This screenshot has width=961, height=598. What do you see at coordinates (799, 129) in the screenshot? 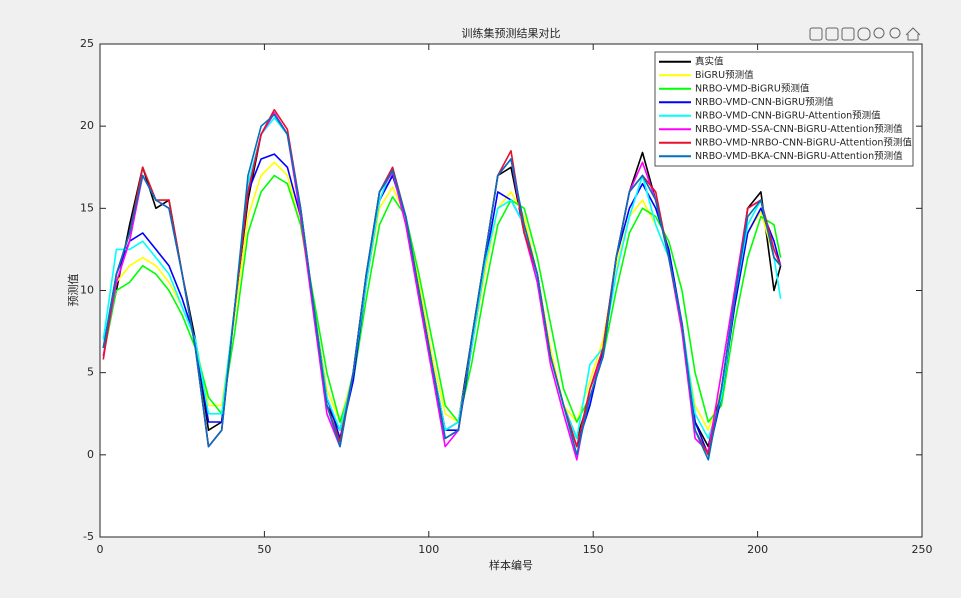
I see `legend-label: NRBO-VMD-SSA-CNN-BiGRU-Attention预测值` at bounding box center [799, 129].